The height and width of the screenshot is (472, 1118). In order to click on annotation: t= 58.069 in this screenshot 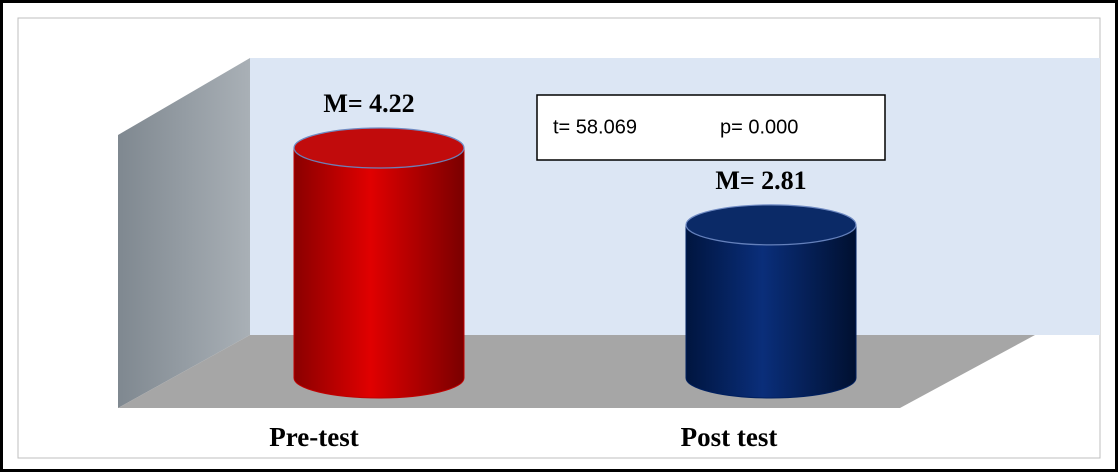, I will do `click(595, 127)`.